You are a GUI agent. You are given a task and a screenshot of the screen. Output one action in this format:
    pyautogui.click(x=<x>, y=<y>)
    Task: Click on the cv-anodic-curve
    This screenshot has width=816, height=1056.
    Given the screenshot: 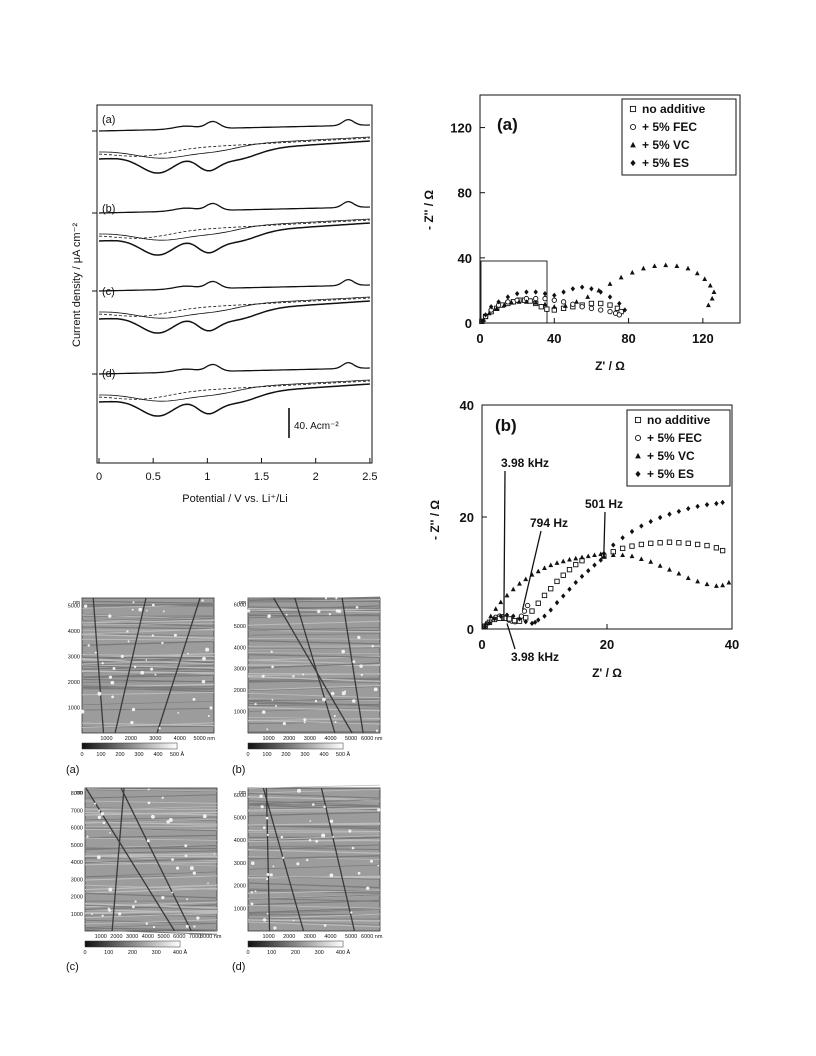 What is the action you would take?
    pyautogui.click(x=234, y=368)
    